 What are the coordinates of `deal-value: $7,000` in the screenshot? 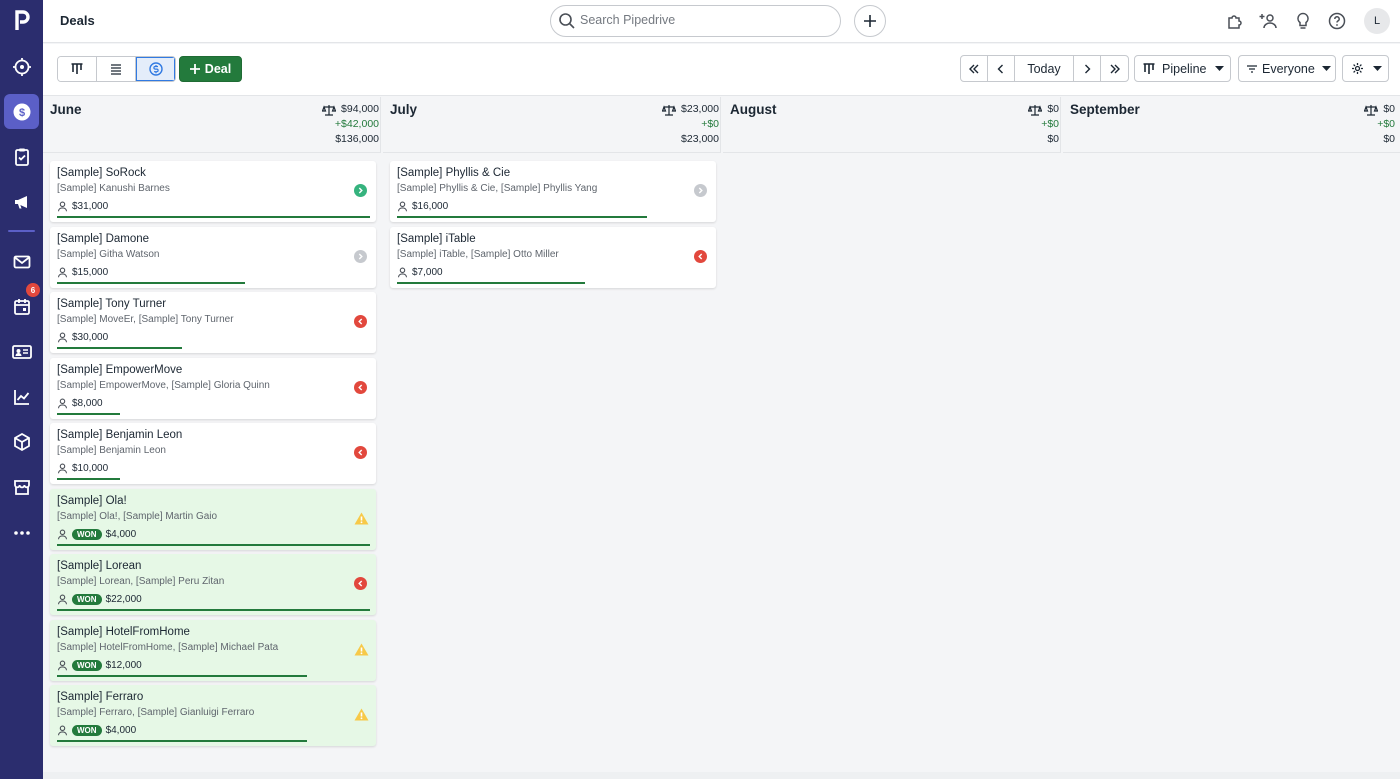 It's located at (427, 272).